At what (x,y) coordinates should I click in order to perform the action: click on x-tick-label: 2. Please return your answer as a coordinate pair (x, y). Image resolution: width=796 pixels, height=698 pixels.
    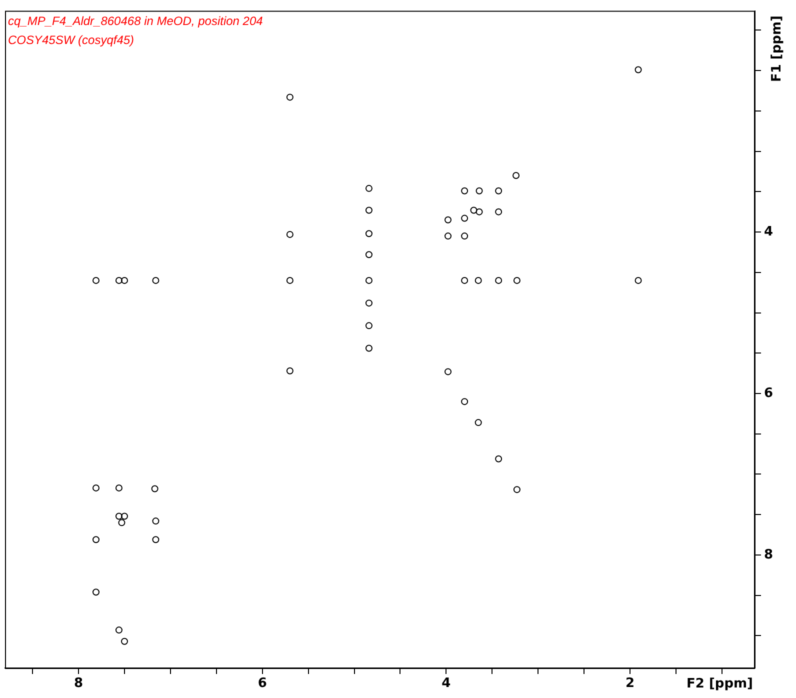
    Looking at the image, I should click on (630, 684).